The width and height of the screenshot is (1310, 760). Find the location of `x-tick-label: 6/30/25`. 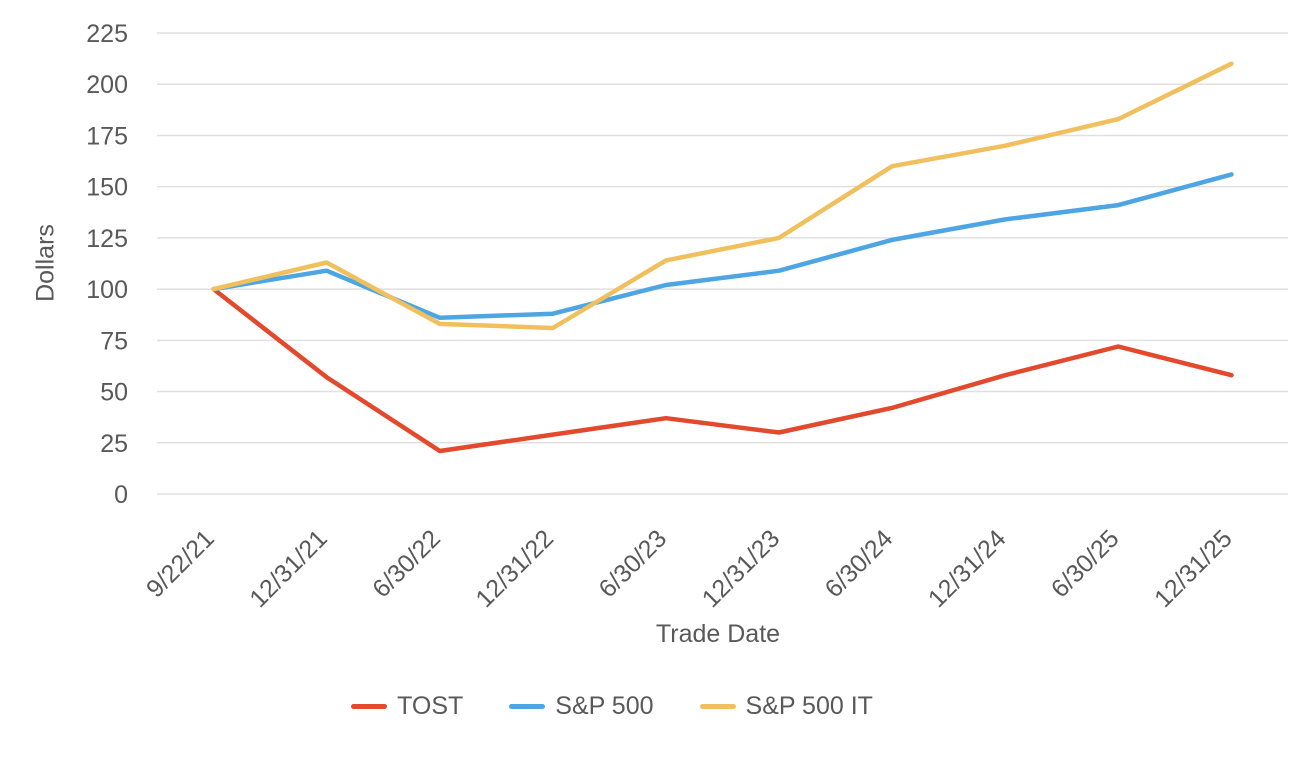

x-tick-label: 6/30/25 is located at coordinates (1085, 563).